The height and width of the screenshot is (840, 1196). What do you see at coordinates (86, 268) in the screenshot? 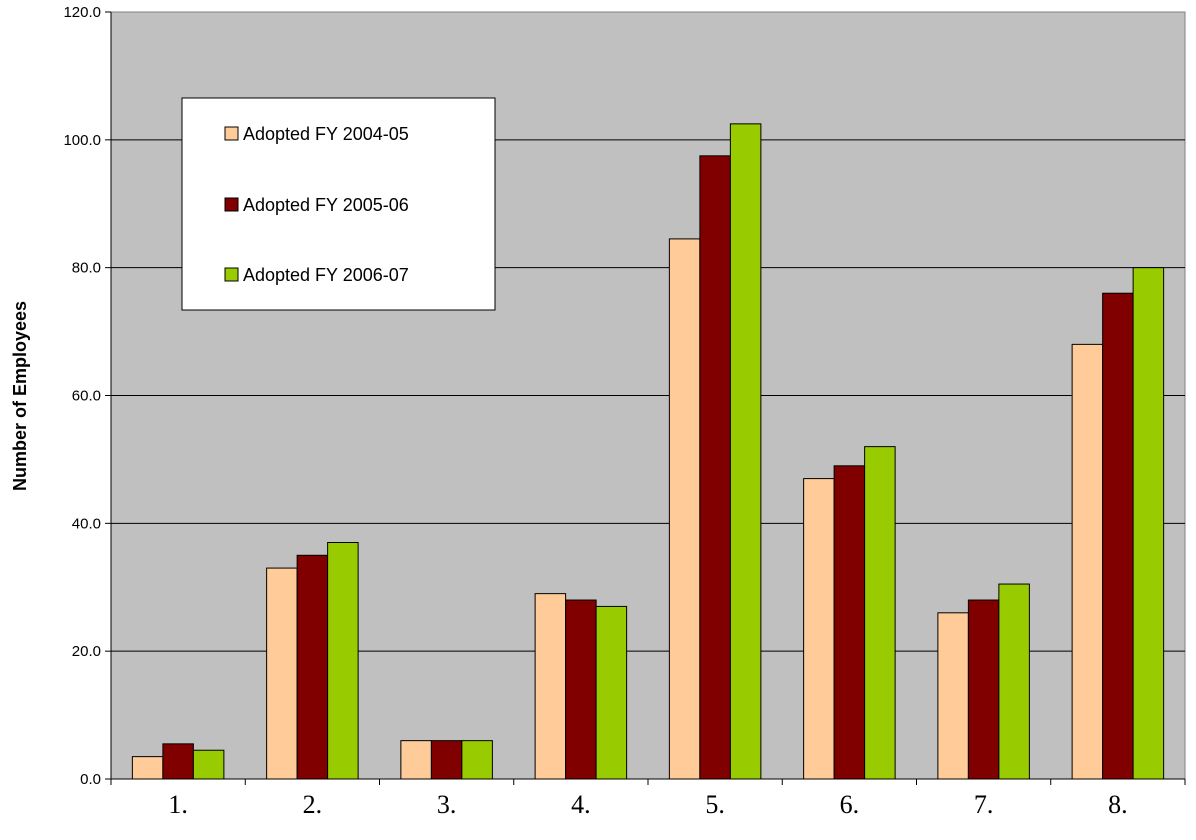
I see `y-tick-label: 80.0` at bounding box center [86, 268].